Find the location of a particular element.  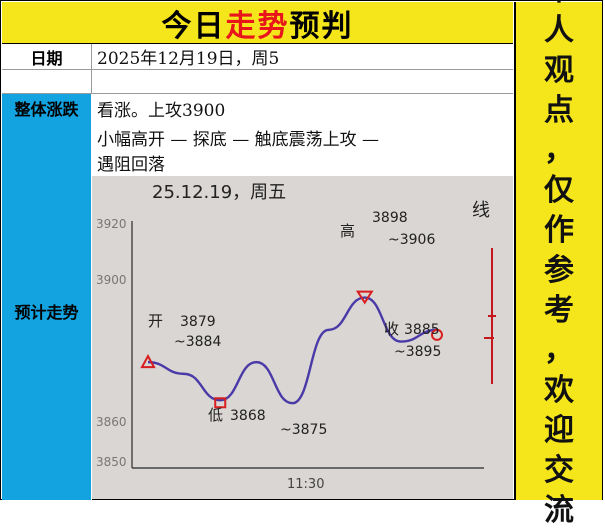

low-value: 3868 is located at coordinates (248, 416).